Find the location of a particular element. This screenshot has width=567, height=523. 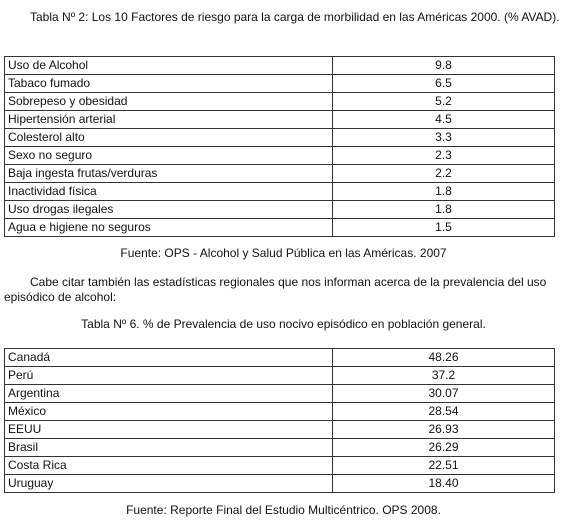

label-cell: Perú is located at coordinates (168, 375).